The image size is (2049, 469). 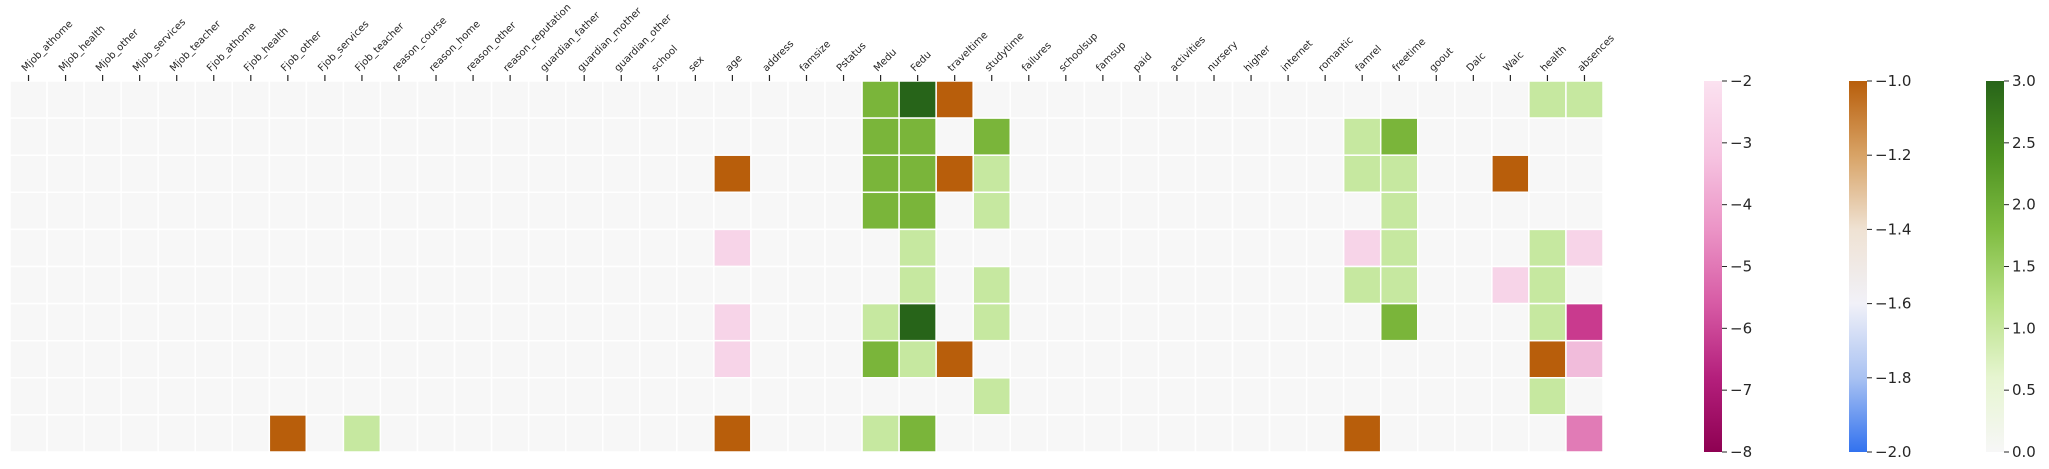 I want to click on x-tick-label: address, so click(x=779, y=57).